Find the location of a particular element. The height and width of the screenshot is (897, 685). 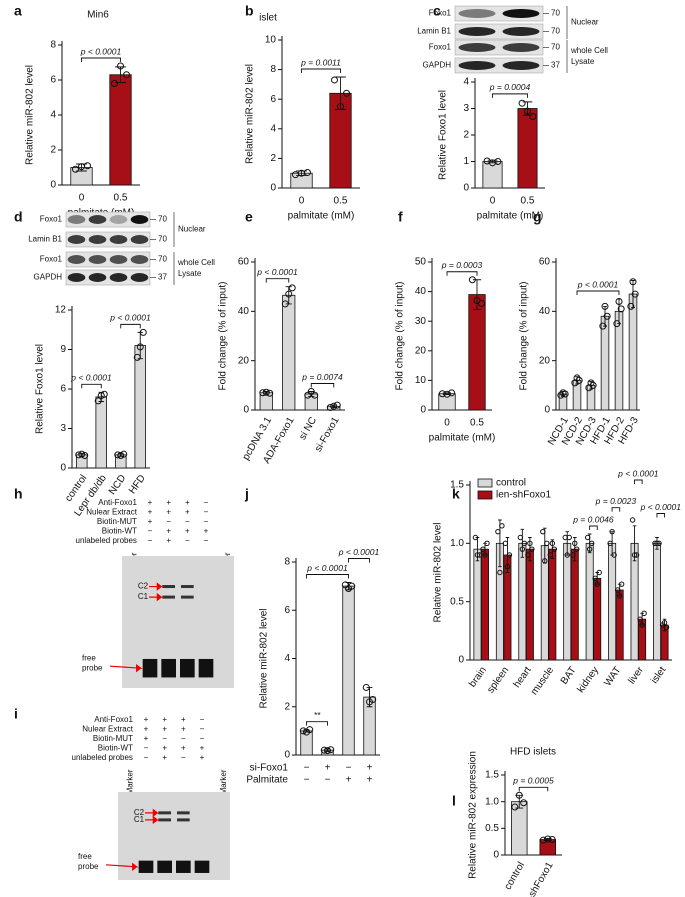

y-tick-label: 2 is located at coordinates (53, 150).